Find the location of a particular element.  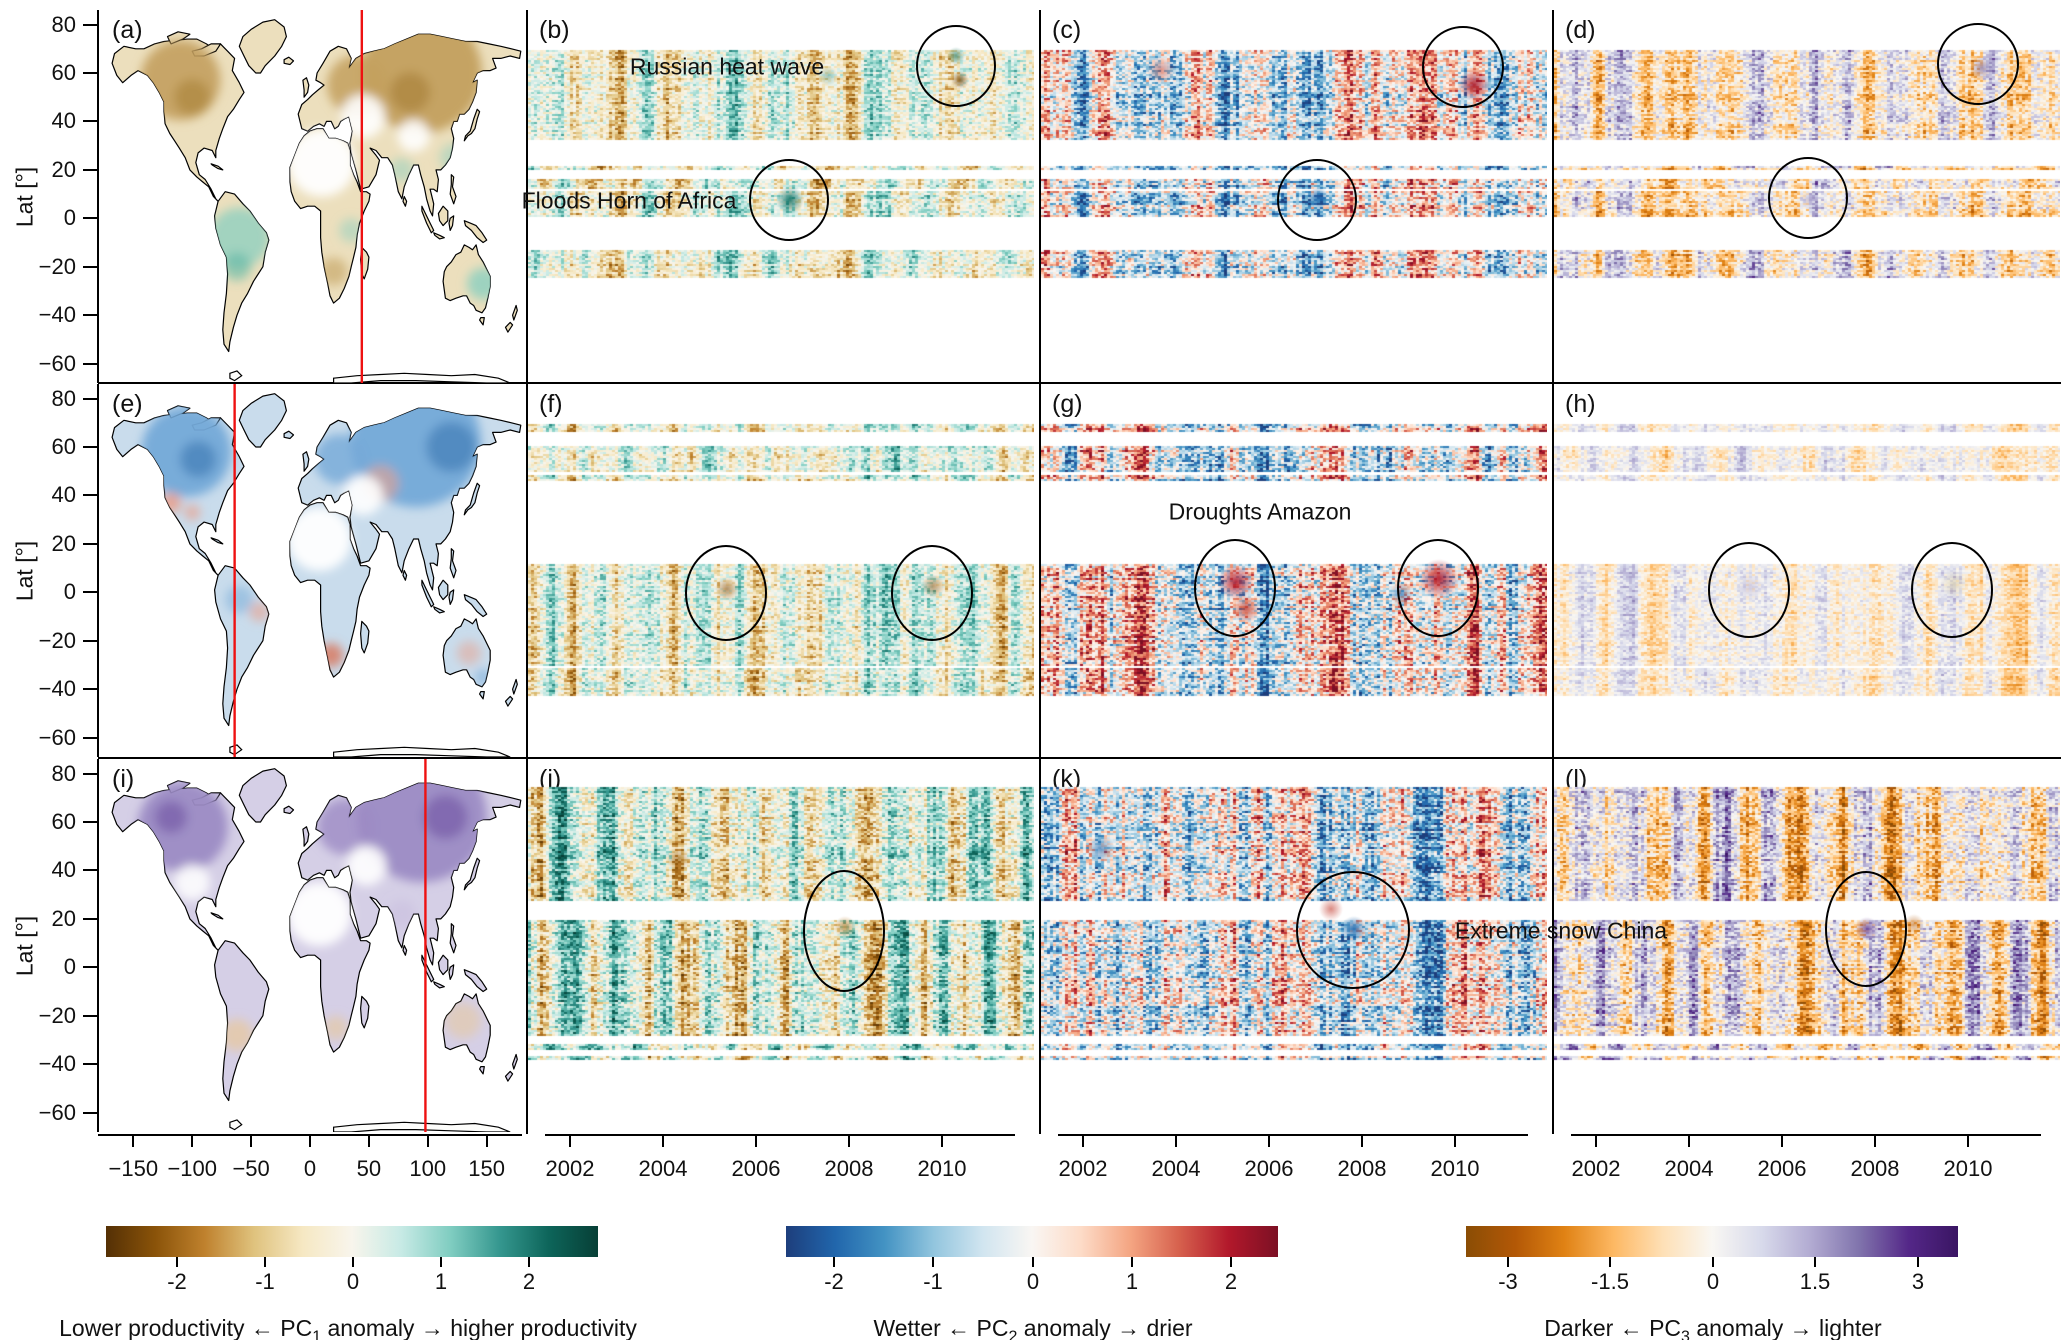

y-tick-label: −40 is located at coordinates (57, 315).